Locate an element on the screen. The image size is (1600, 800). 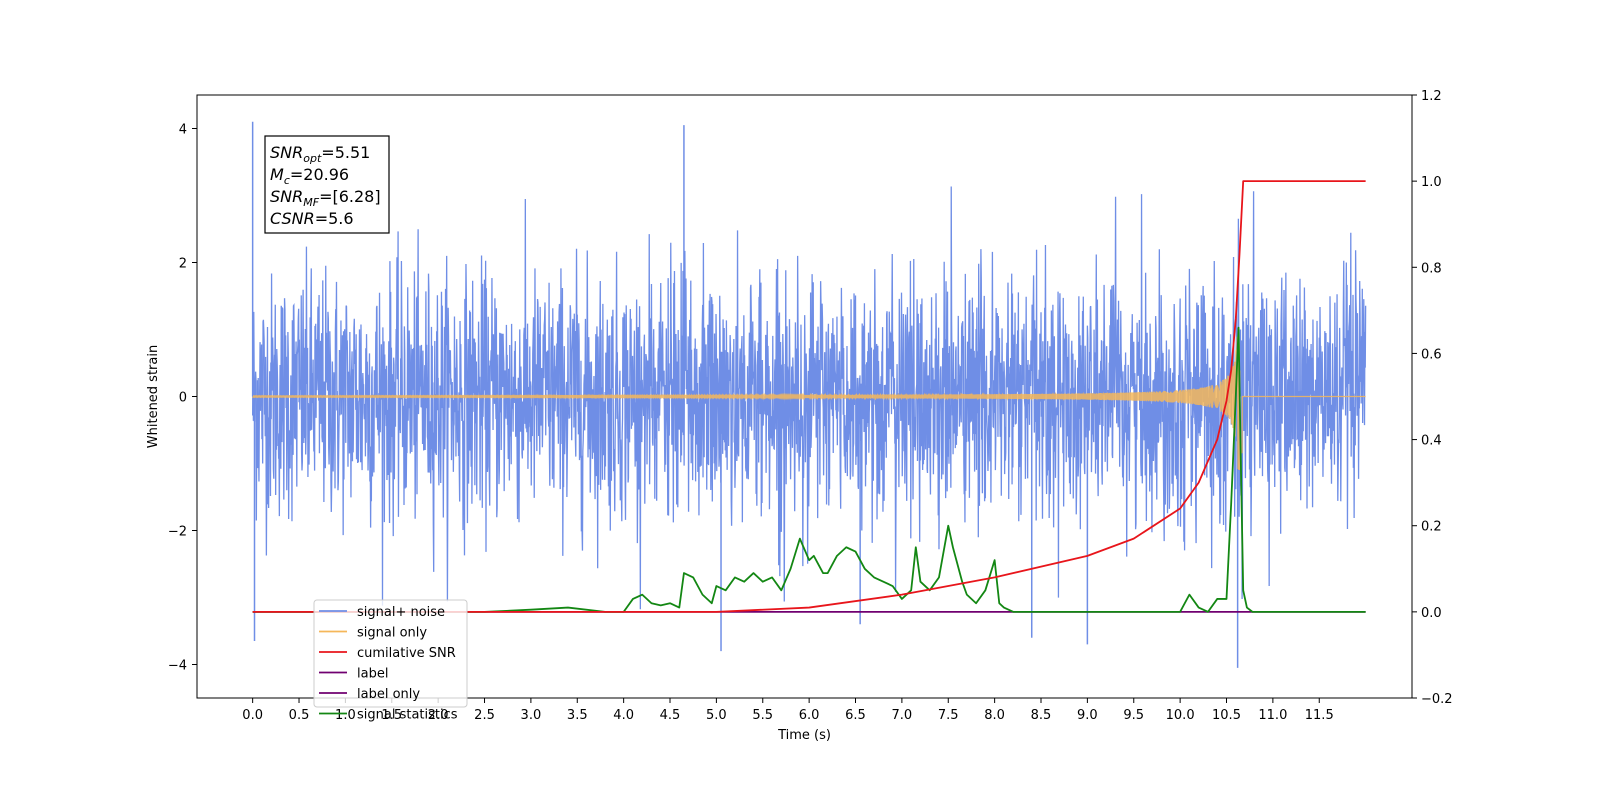
x-tick-label: 6.5 is located at coordinates (855, 715).